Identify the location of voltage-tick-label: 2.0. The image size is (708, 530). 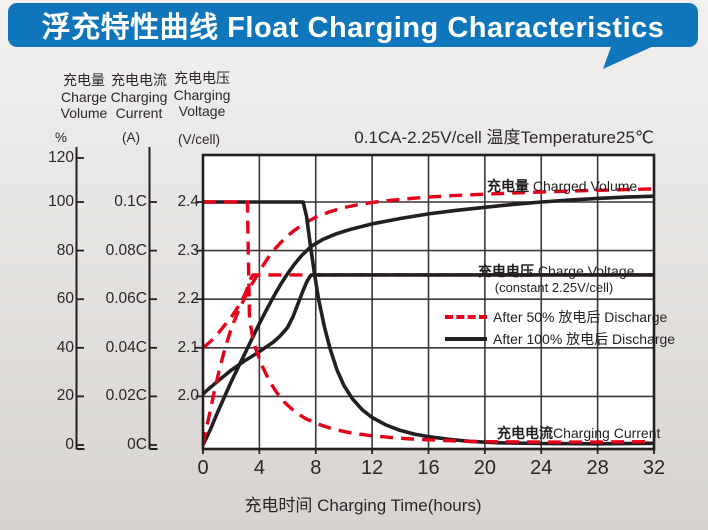
(188, 396).